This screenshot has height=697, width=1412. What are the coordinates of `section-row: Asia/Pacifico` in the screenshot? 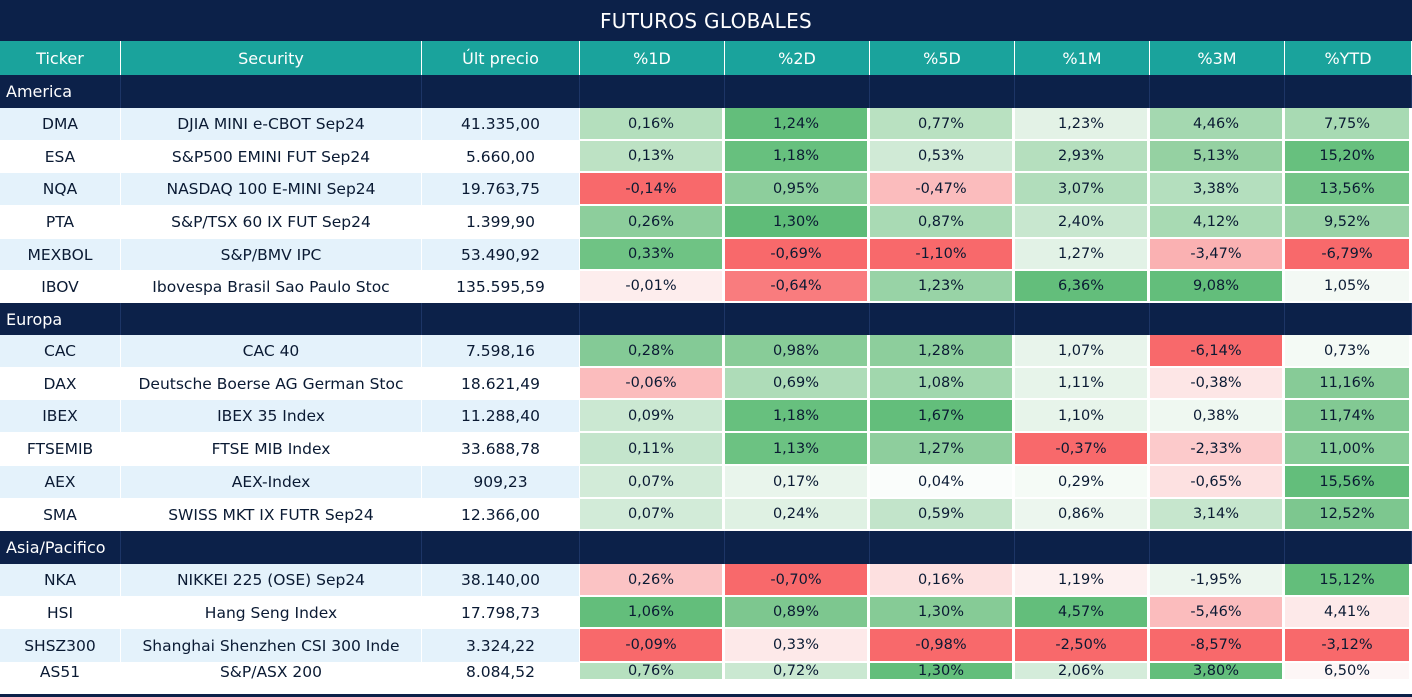 It's located at (706, 547).